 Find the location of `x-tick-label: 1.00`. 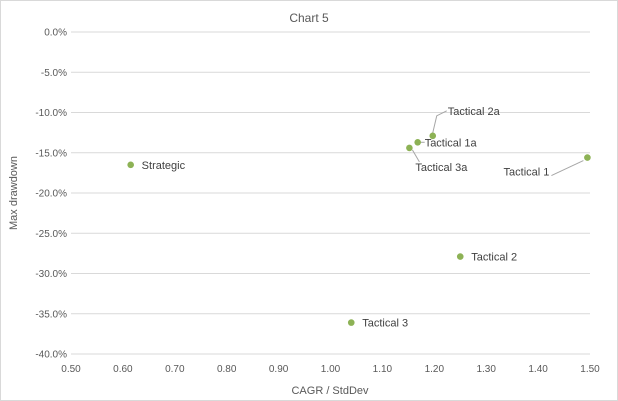

x-tick-label: 1.00 is located at coordinates (331, 369).